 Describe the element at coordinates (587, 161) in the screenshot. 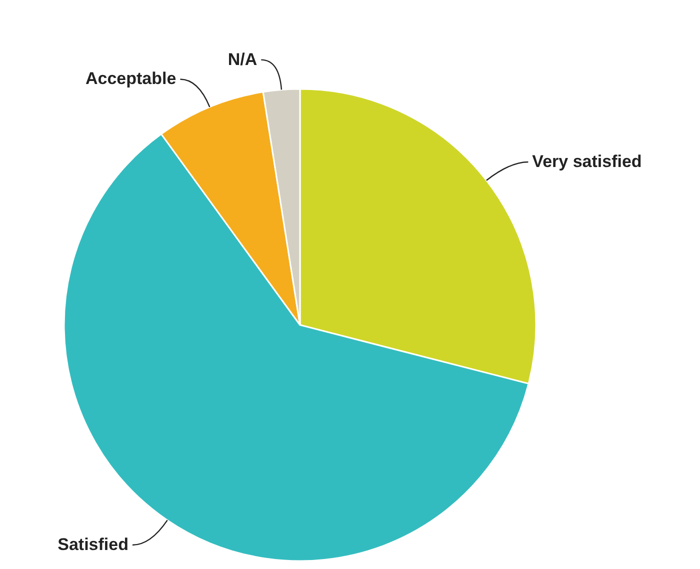

I see `slice-label: Very satisfied` at that location.